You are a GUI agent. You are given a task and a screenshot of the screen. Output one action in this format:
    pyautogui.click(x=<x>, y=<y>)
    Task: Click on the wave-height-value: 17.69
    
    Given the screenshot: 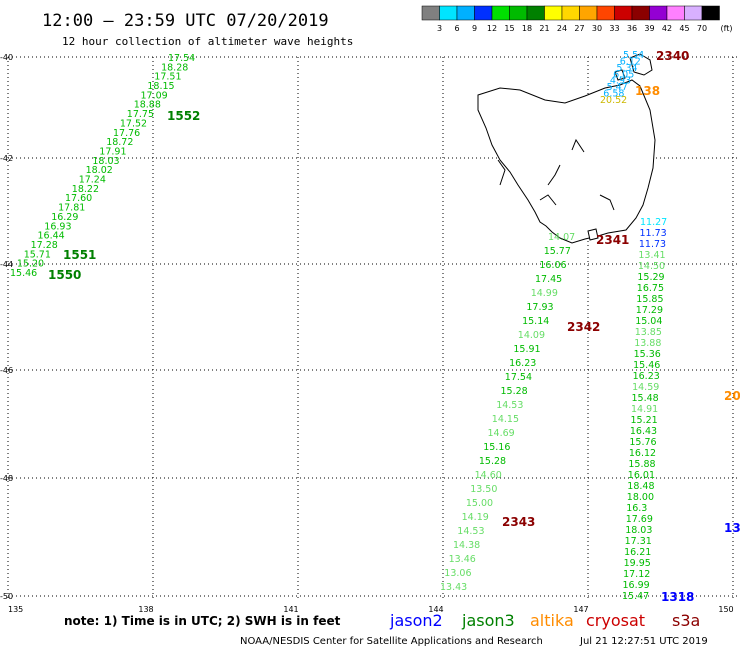 What is the action you would take?
    pyautogui.click(x=639, y=519)
    